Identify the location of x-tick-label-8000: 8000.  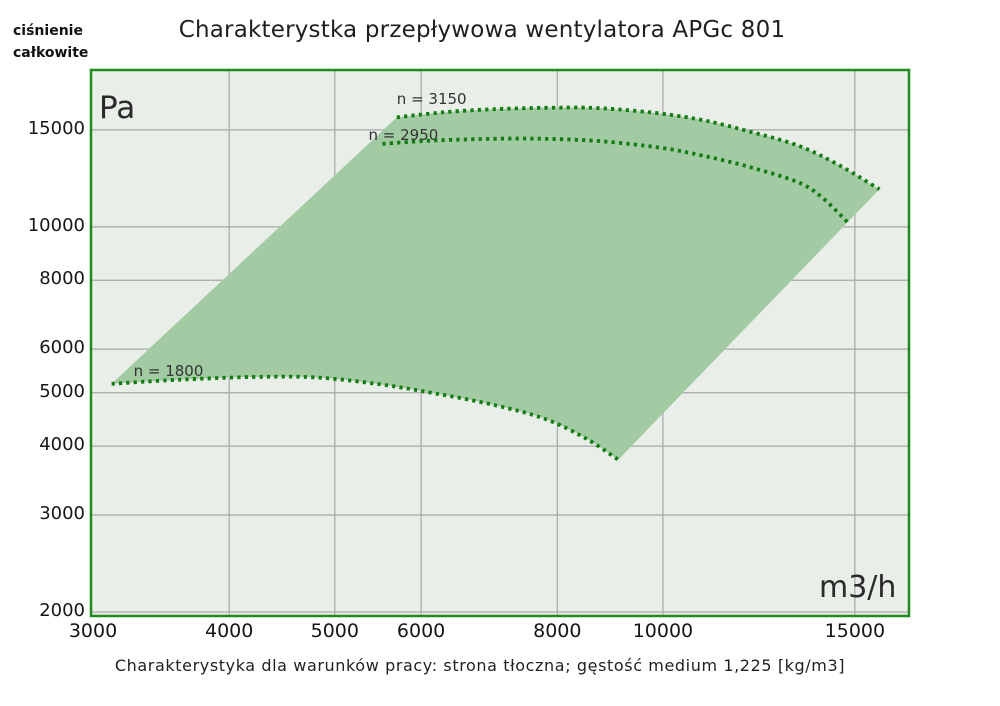
(557, 631).